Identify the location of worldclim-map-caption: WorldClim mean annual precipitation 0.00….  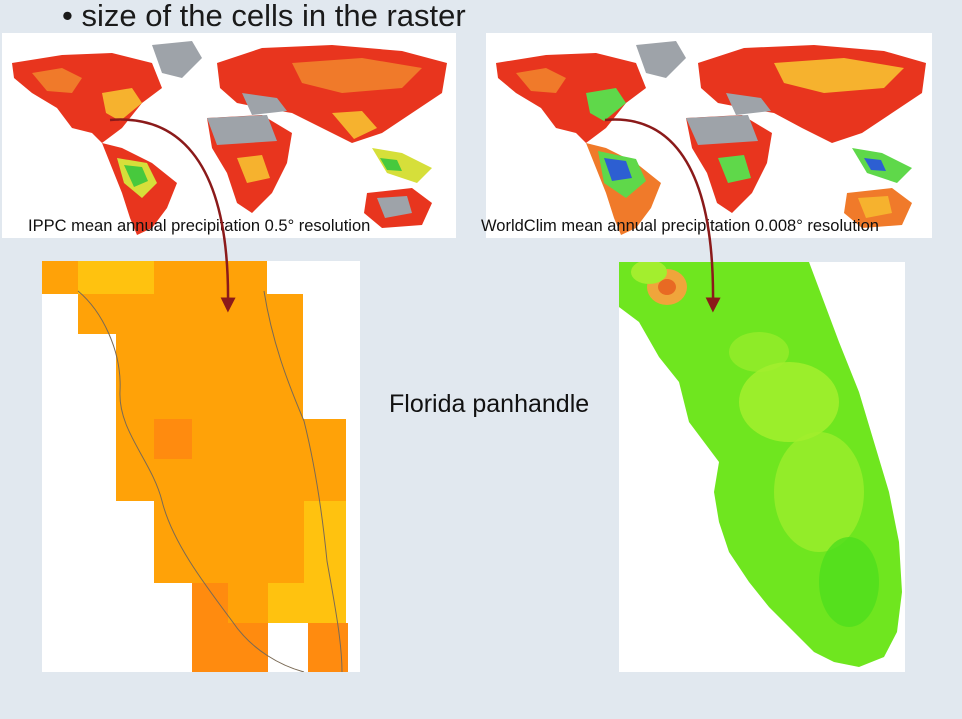
(680, 226).